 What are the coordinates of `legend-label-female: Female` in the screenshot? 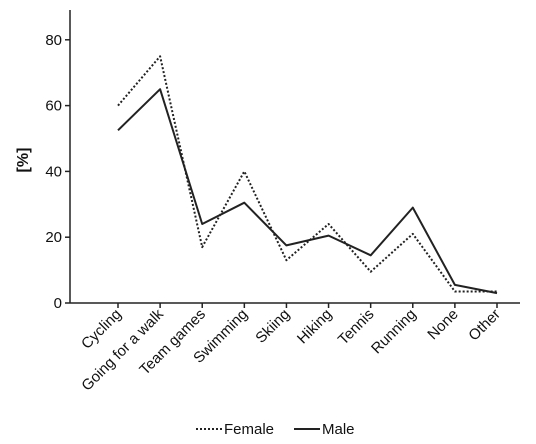 It's located at (249, 429).